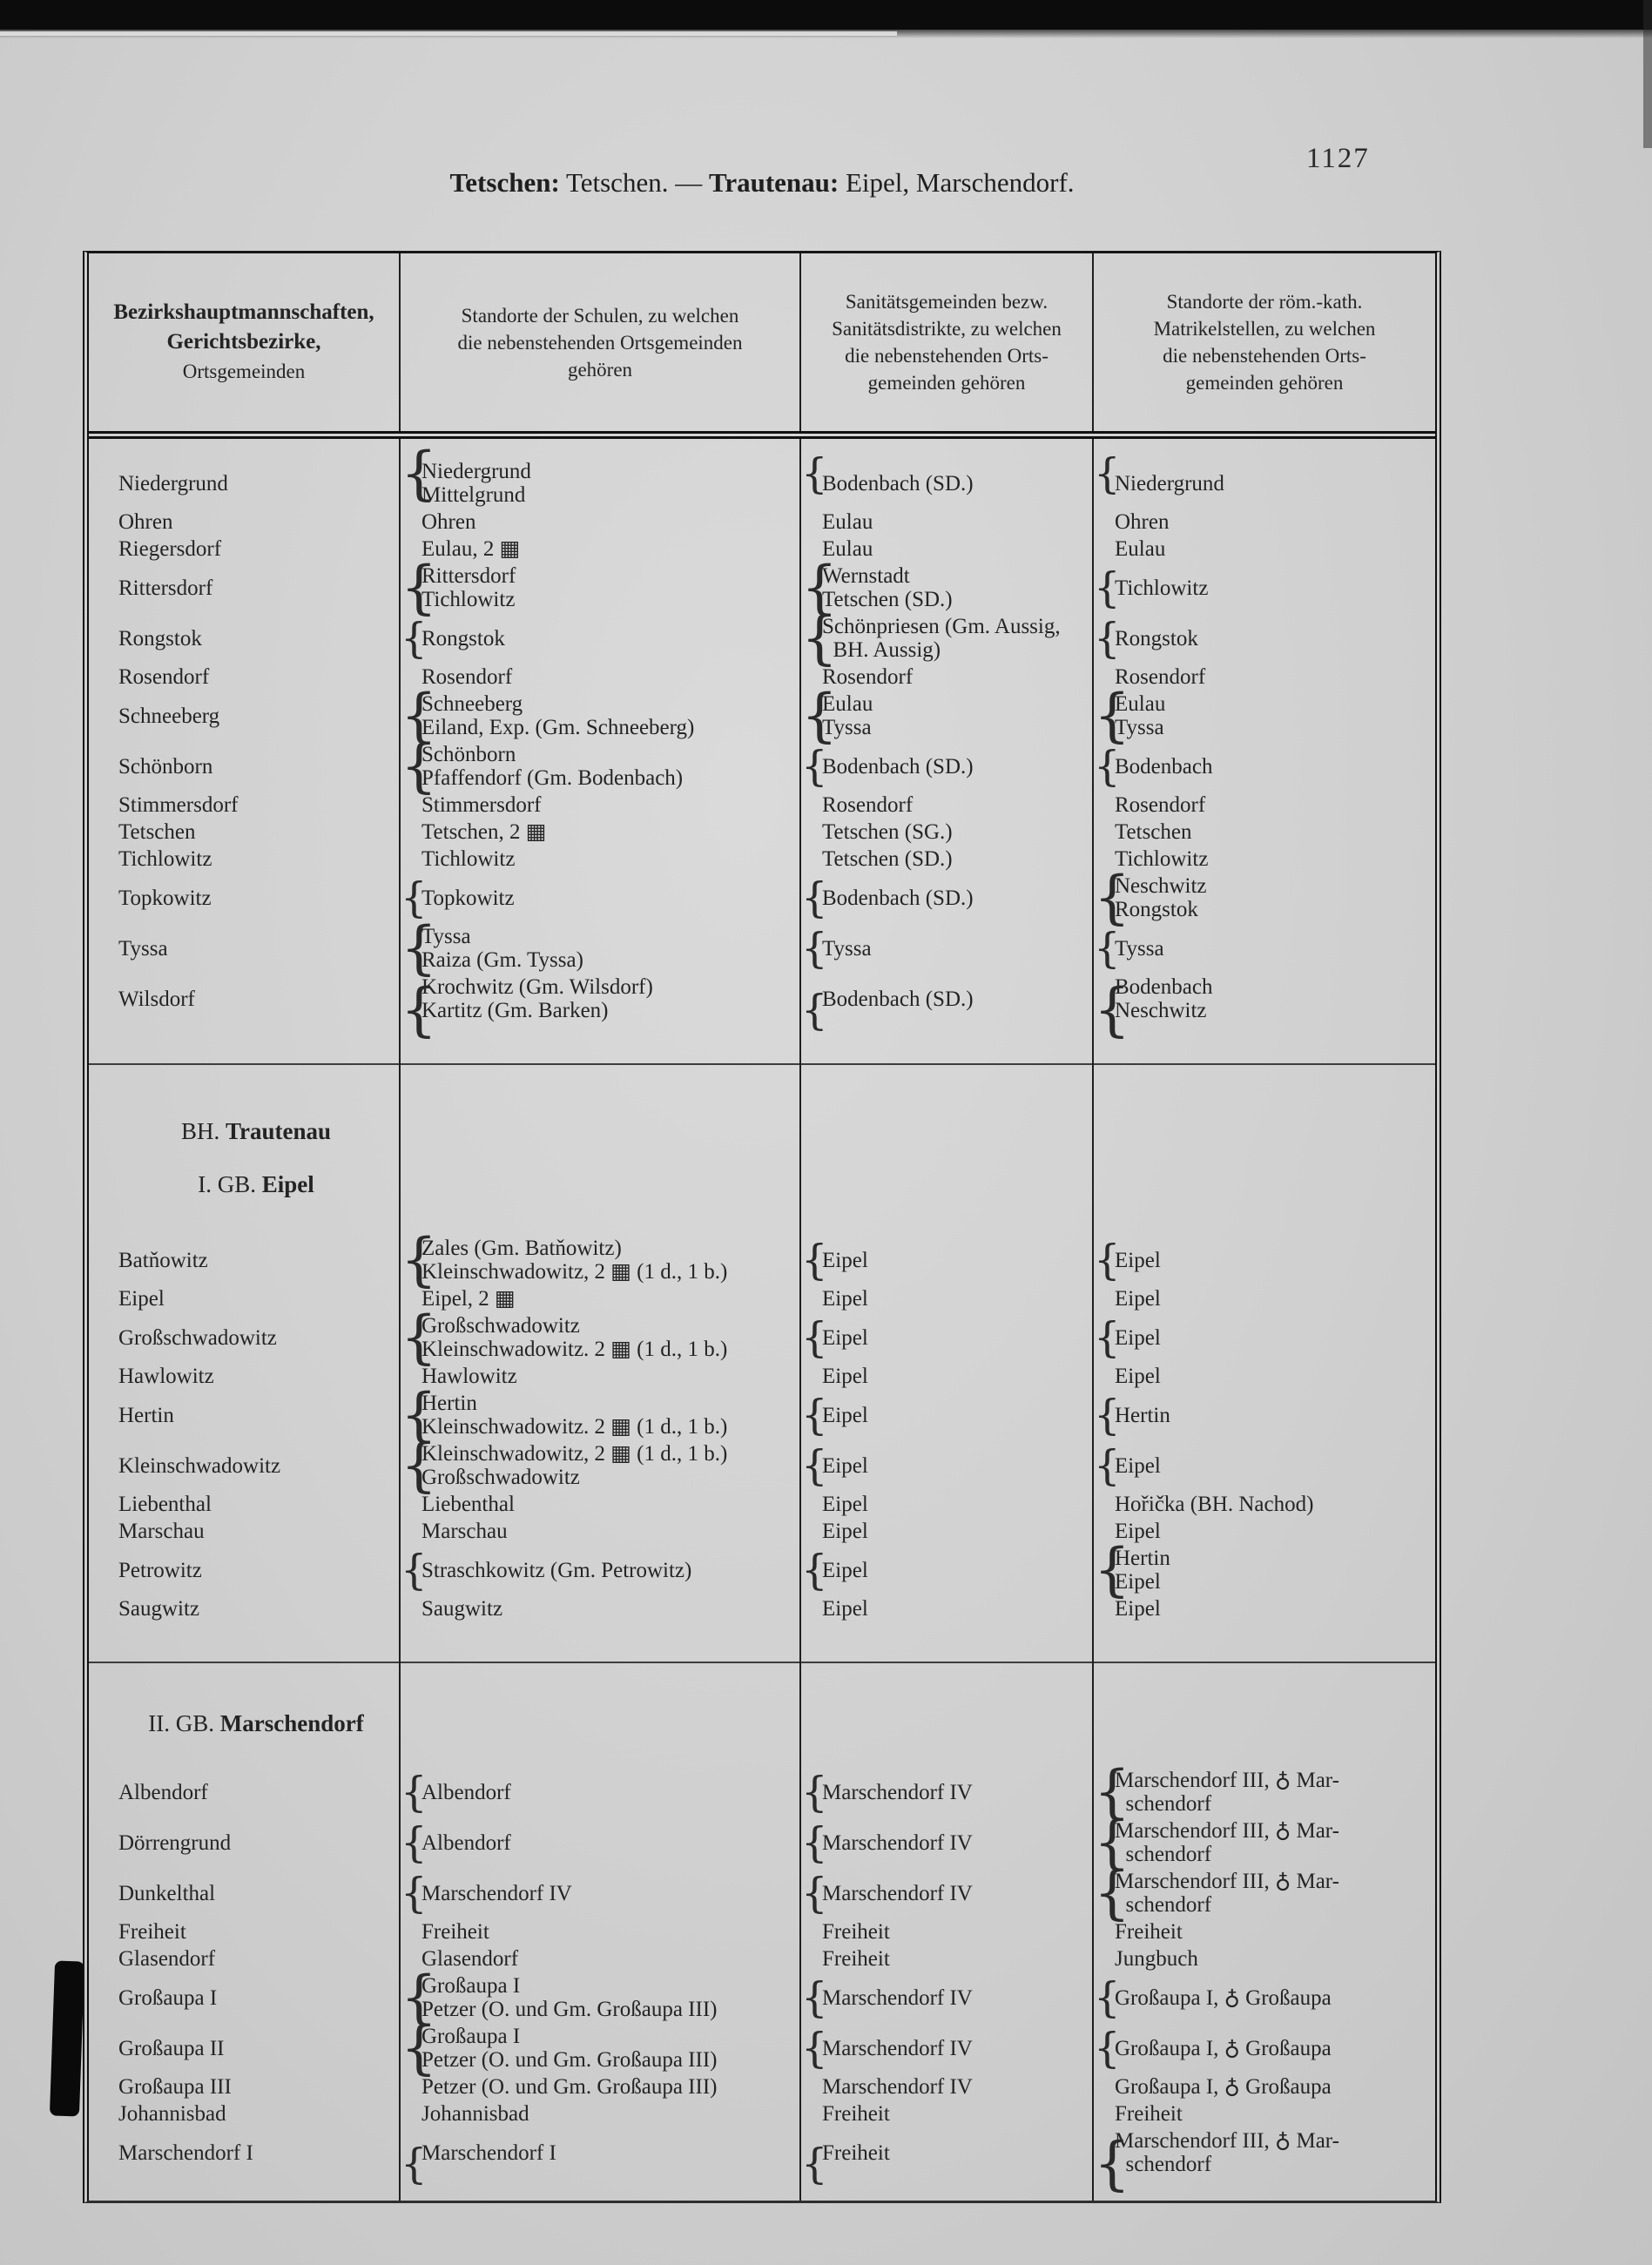 Image resolution: width=1652 pixels, height=2265 pixels. I want to click on cell-matrikelstelle: {Hertin, so click(1264, 1415).